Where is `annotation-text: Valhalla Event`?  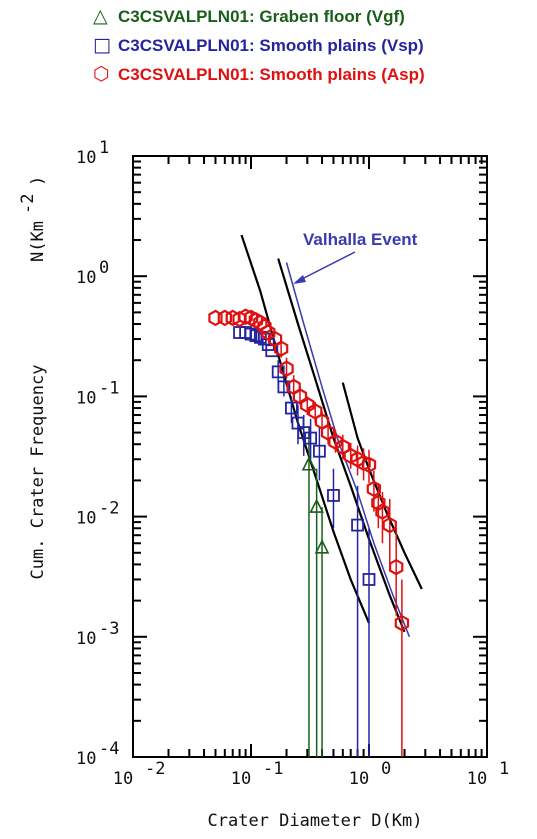 annotation-text: Valhalla Event is located at coordinates (360, 239).